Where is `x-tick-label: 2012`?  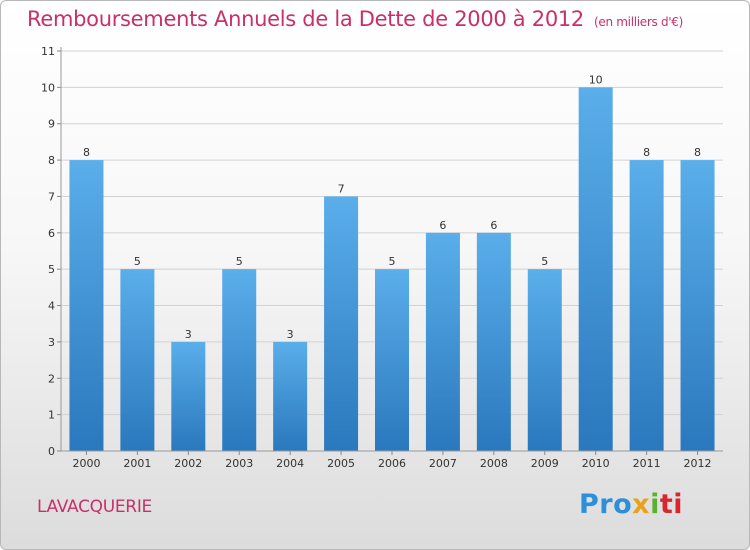 x-tick-label: 2012 is located at coordinates (698, 463).